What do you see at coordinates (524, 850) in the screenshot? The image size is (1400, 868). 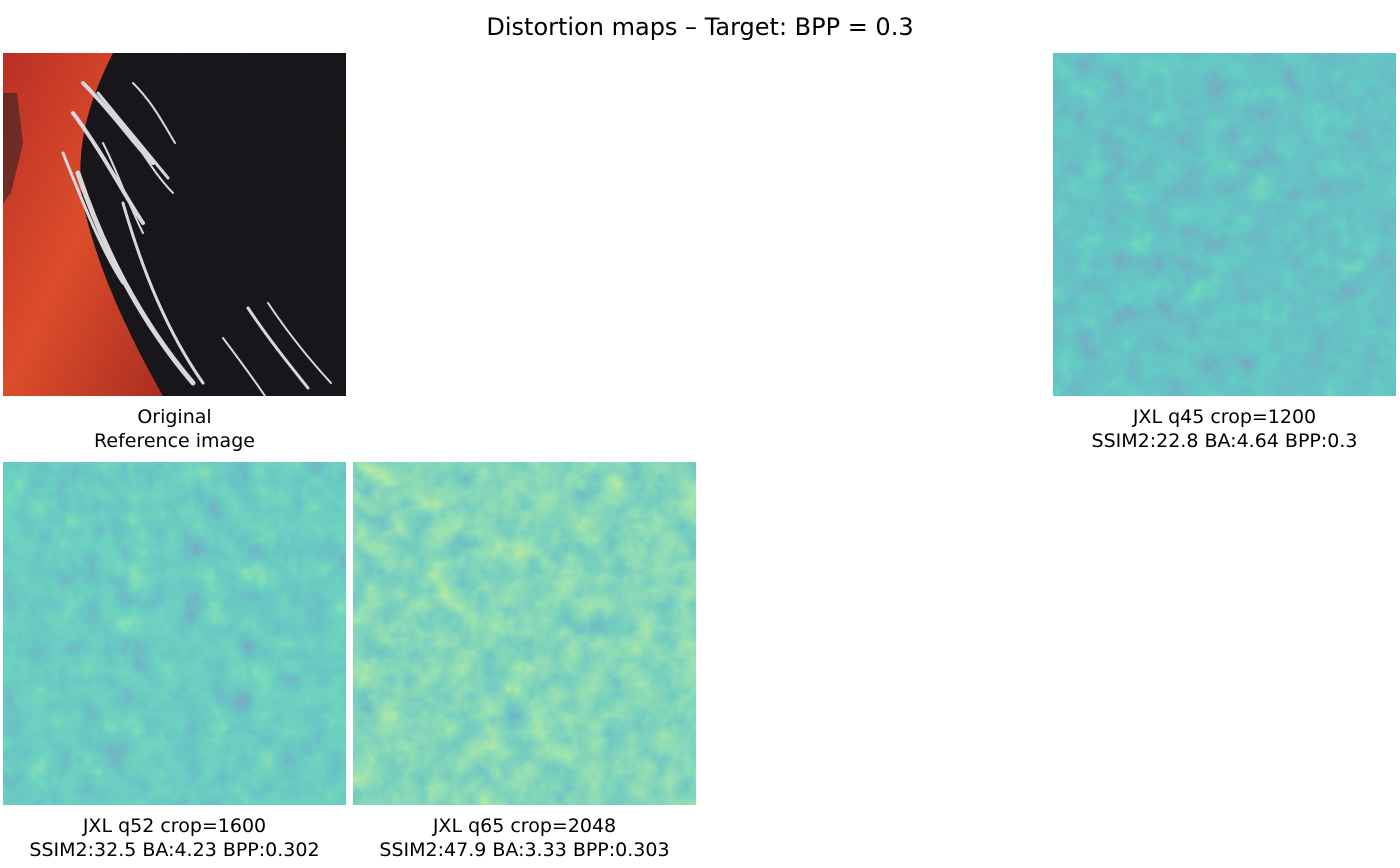 I see `q65-stats: SSIM2:47.9 BA:3.33 BPP:0.303` at bounding box center [524, 850].